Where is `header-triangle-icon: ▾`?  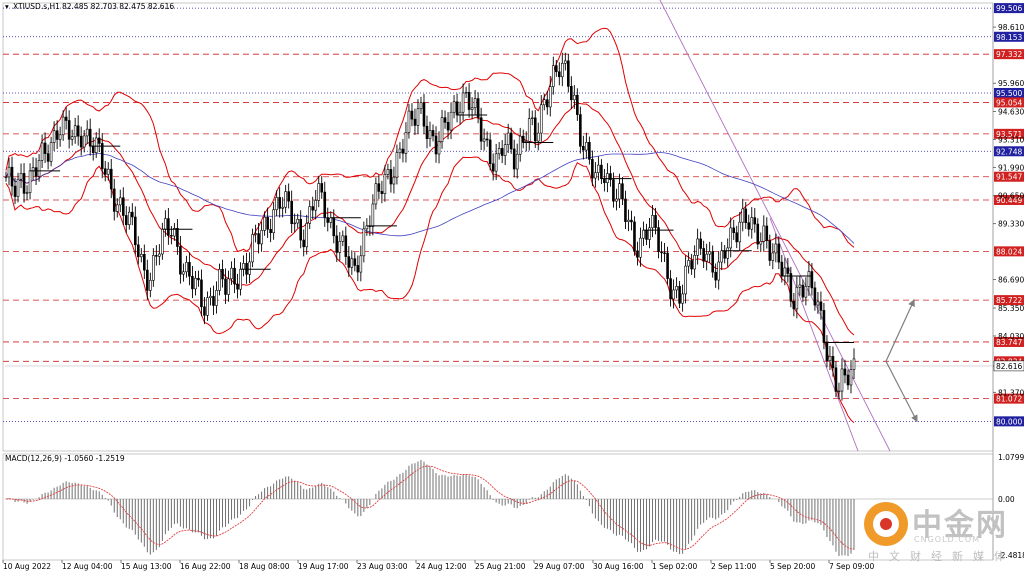 header-triangle-icon: ▾ is located at coordinates (7, 6).